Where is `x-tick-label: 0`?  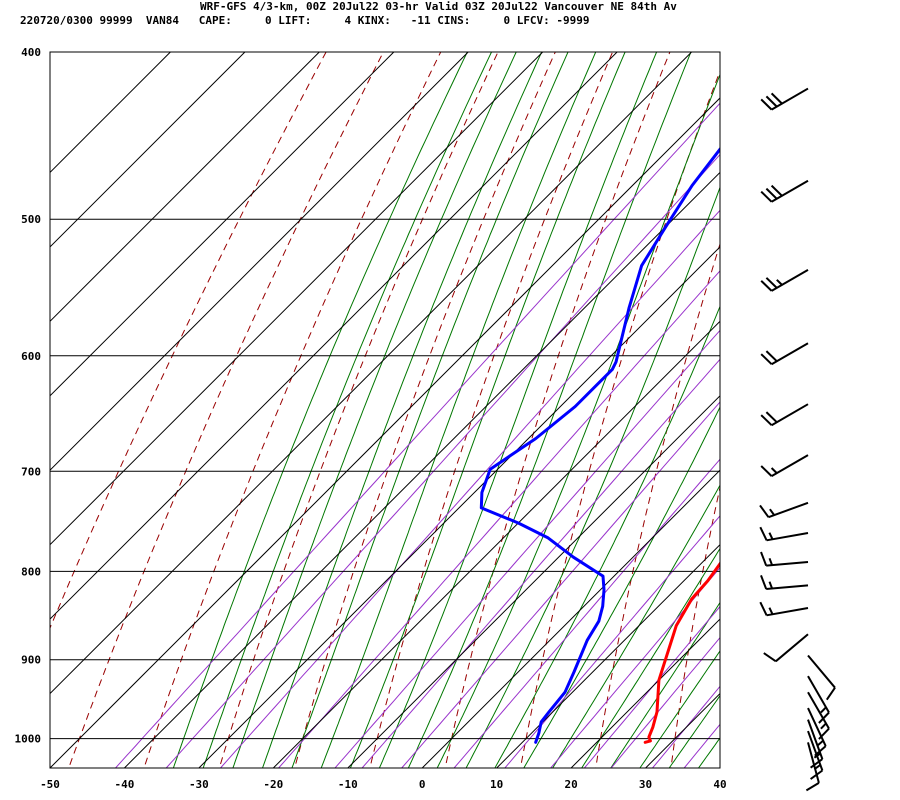
x-tick-label: 0 is located at coordinates (422, 784).